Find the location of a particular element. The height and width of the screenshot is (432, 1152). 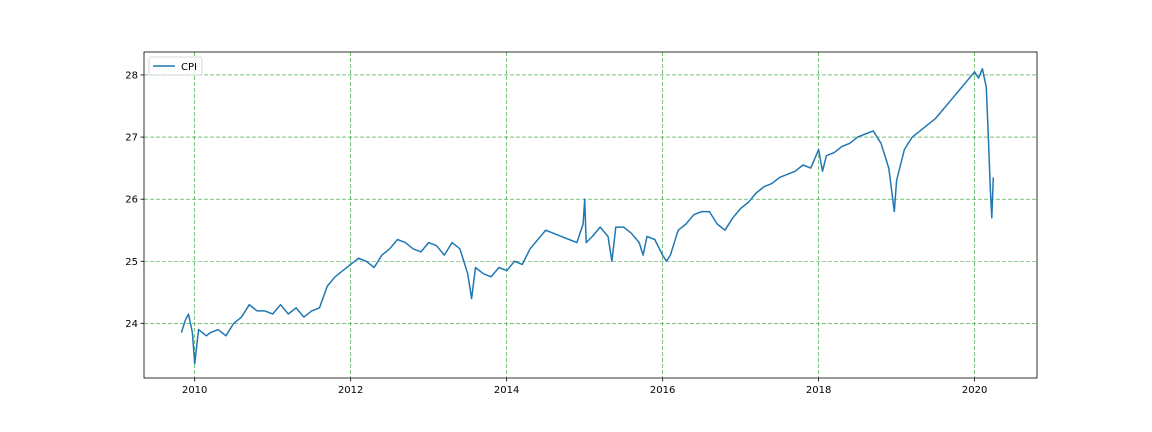

y-tick-label: 26 is located at coordinates (131, 200).